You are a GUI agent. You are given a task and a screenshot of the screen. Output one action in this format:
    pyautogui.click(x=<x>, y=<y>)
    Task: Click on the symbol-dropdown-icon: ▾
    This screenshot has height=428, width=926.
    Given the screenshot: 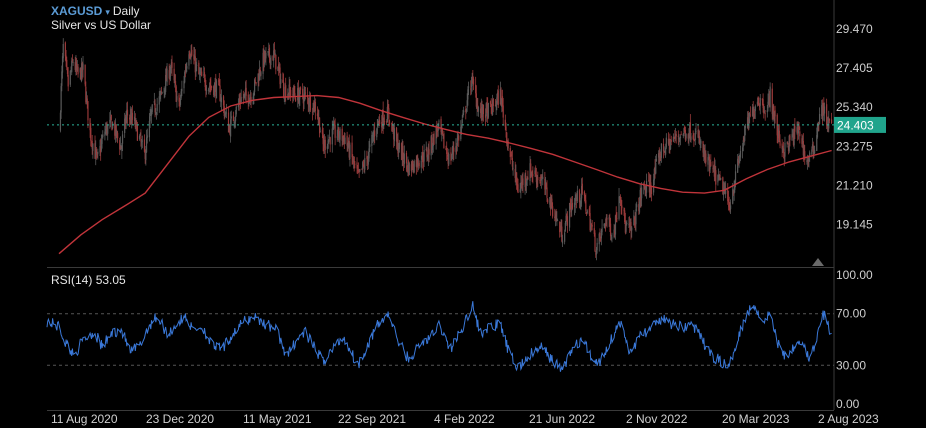 What is the action you would take?
    pyautogui.click(x=107, y=12)
    